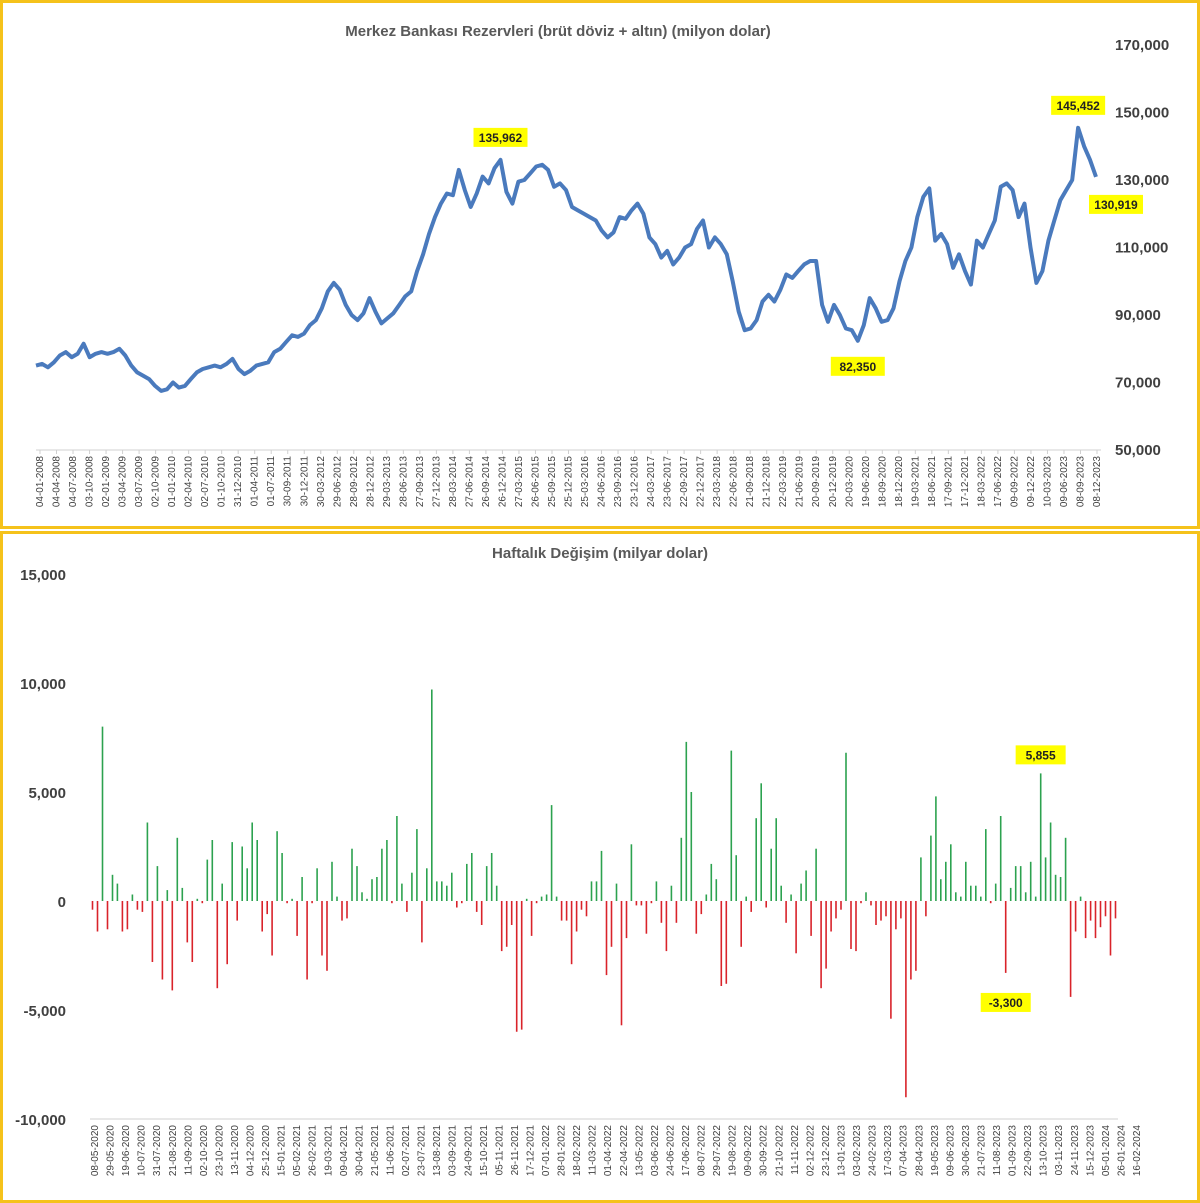  I want to click on x-tick-label: 09-09-2022, so click(1014, 482).